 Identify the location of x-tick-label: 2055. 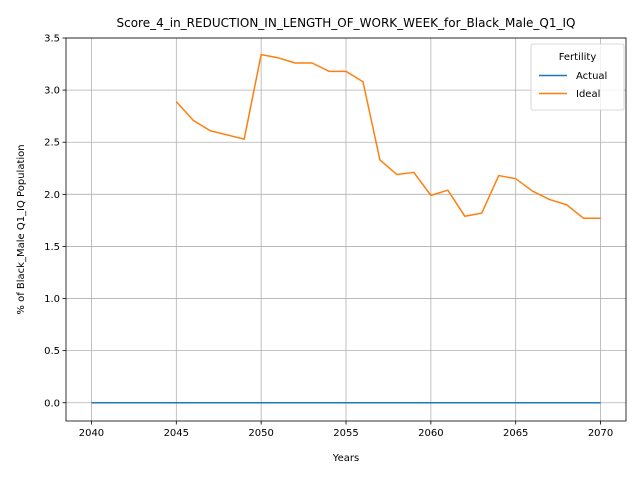
(345, 433).